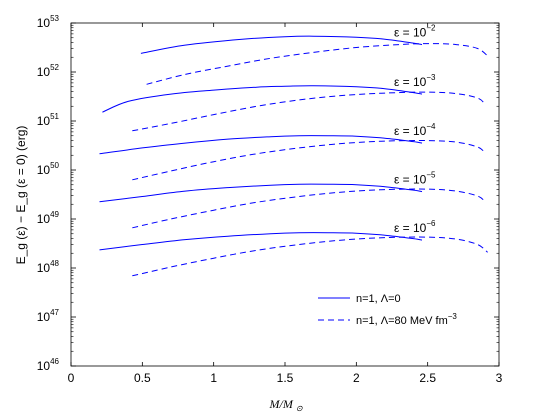 The image size is (552, 415). What do you see at coordinates (54, 67) in the screenshot?
I see `y-tick-exp: 52` at bounding box center [54, 67].